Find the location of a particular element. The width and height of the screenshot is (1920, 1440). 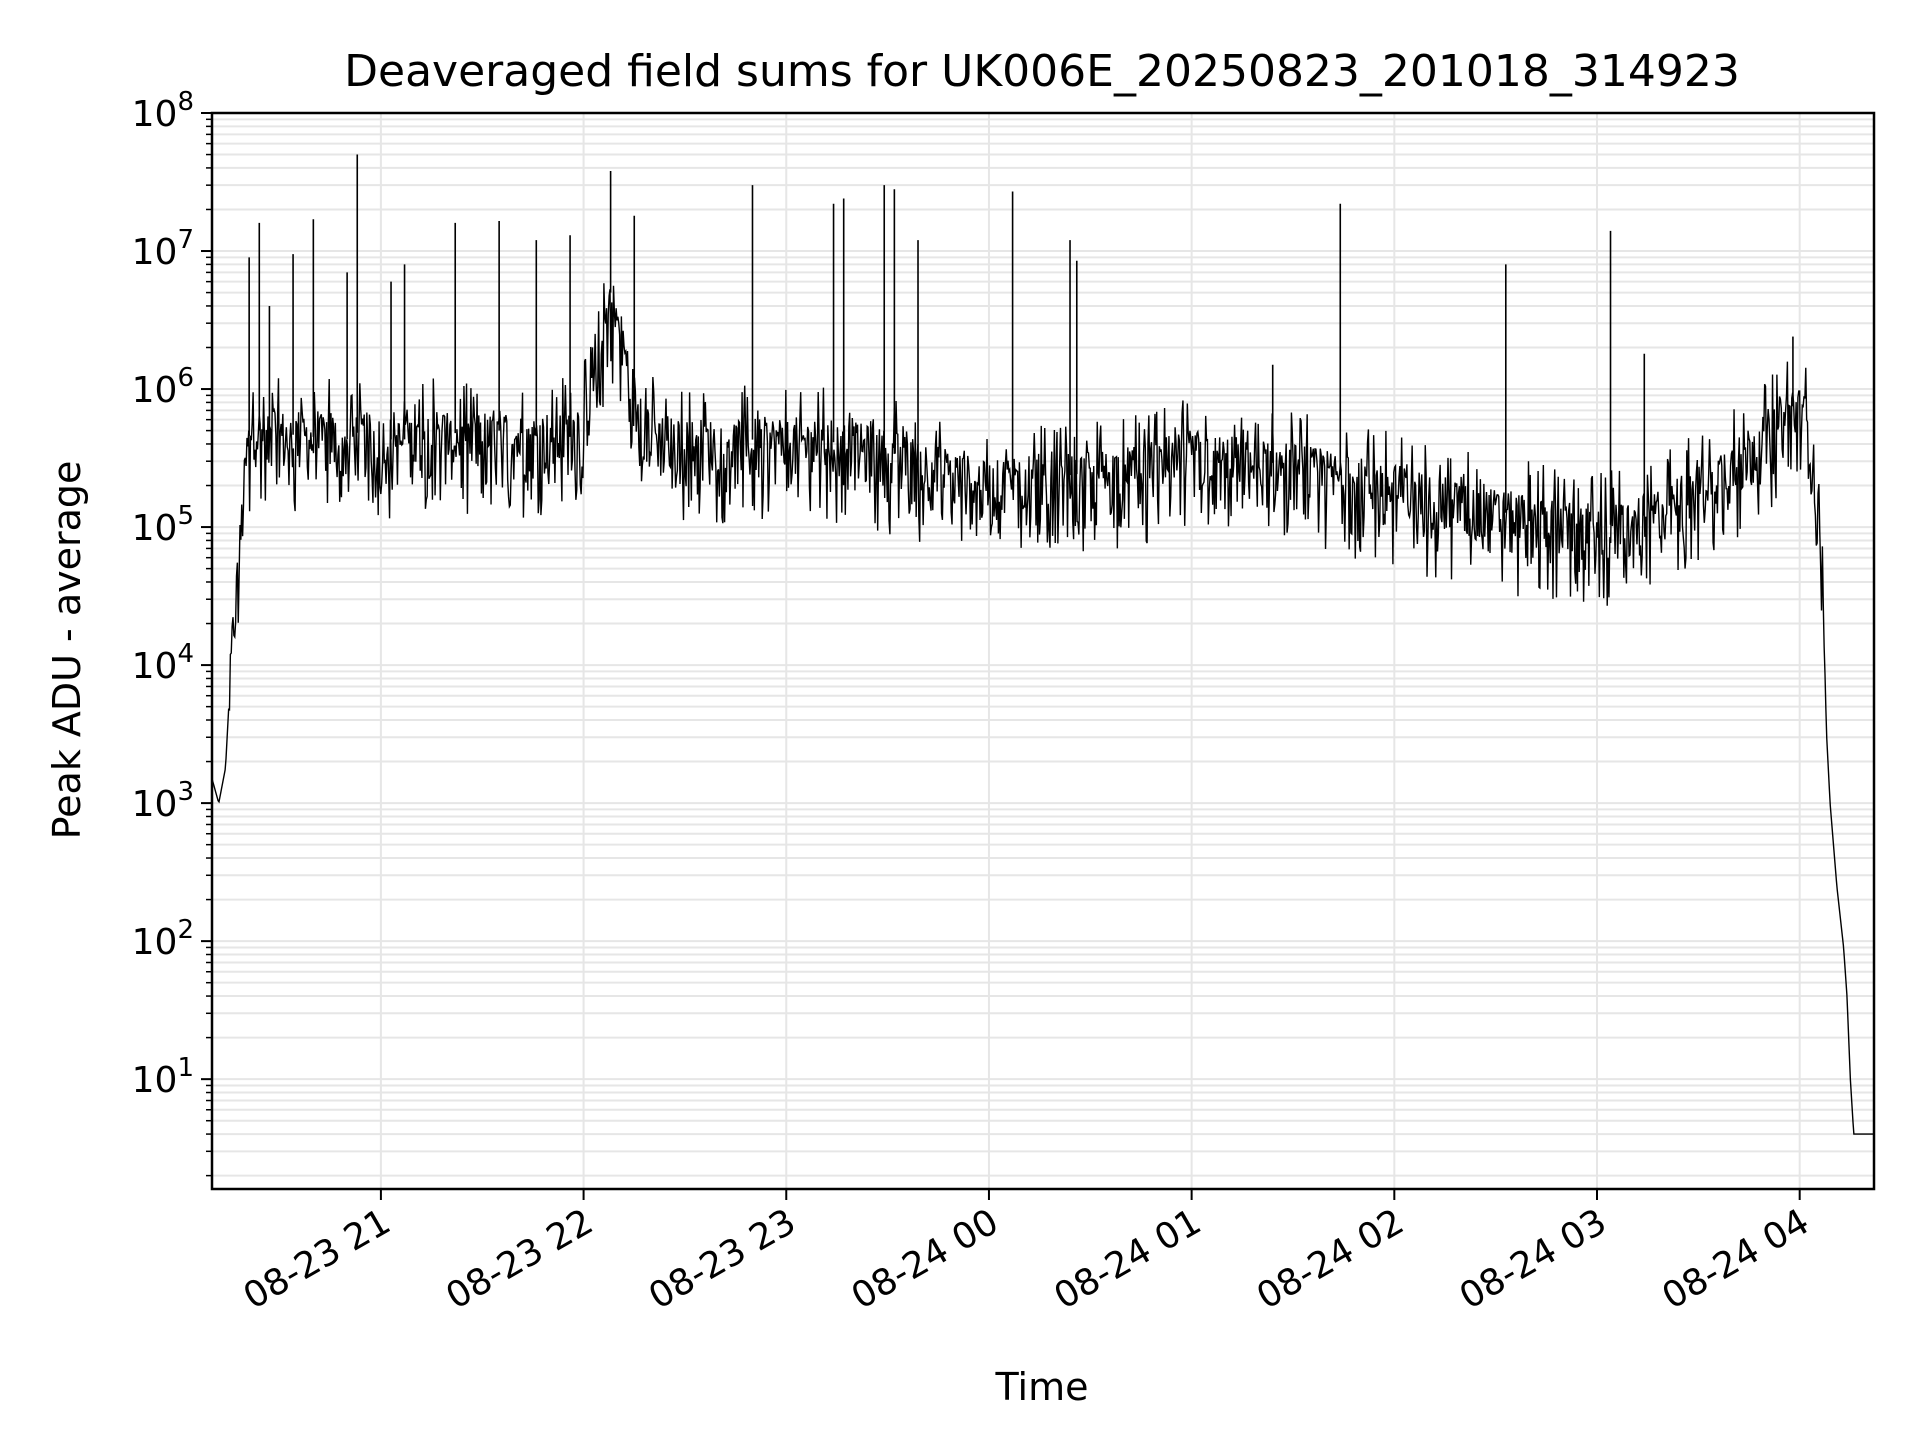

y-tick-label: 10¹ is located at coordinates (163, 1077).